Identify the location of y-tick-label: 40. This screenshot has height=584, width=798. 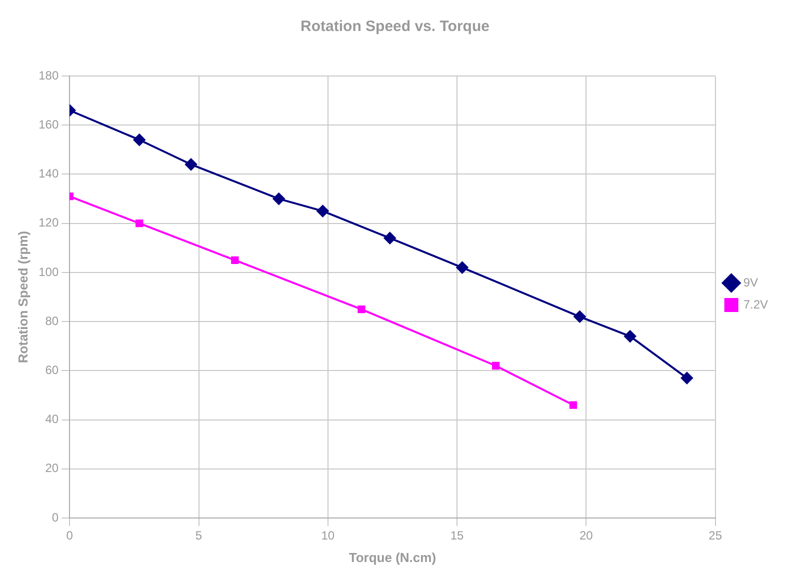
(52, 419).